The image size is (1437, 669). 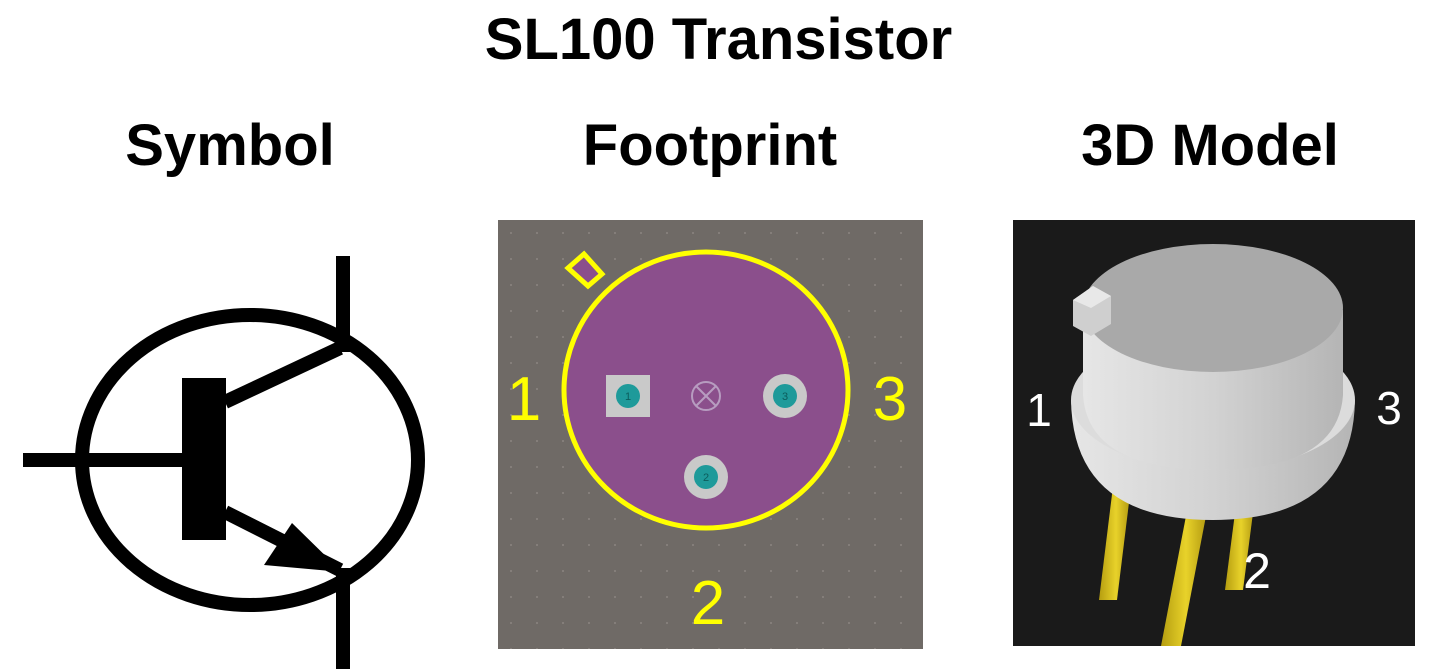 What do you see at coordinates (708, 603) in the screenshot?
I see `footprint-pin-label-2: 2` at bounding box center [708, 603].